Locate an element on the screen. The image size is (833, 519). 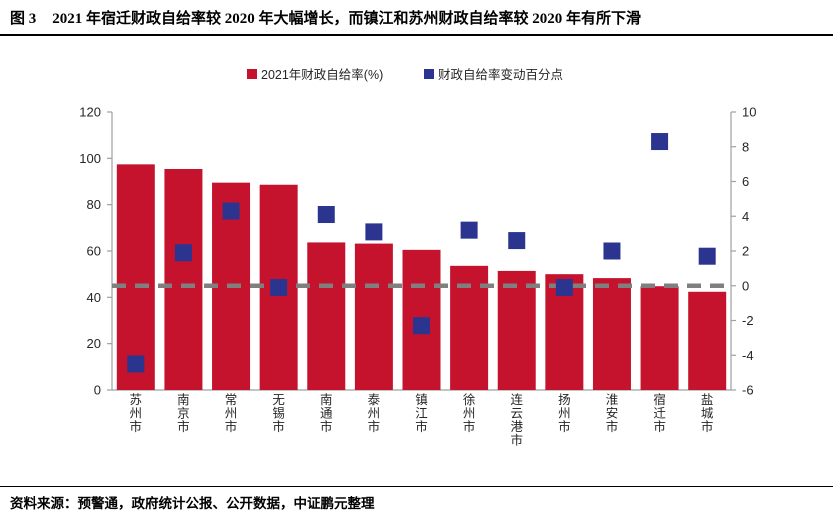
legend-label-bar: 2021年财政自给率(%) is located at coordinates (322, 74).